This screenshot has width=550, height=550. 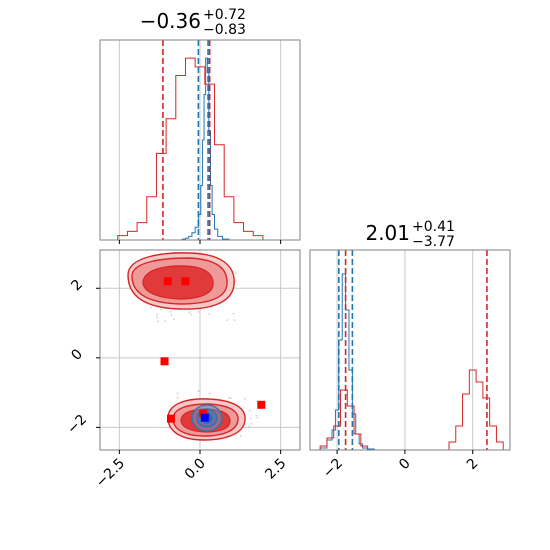 I want to click on xm-title-upper: +0.72, so click(x=224, y=15).